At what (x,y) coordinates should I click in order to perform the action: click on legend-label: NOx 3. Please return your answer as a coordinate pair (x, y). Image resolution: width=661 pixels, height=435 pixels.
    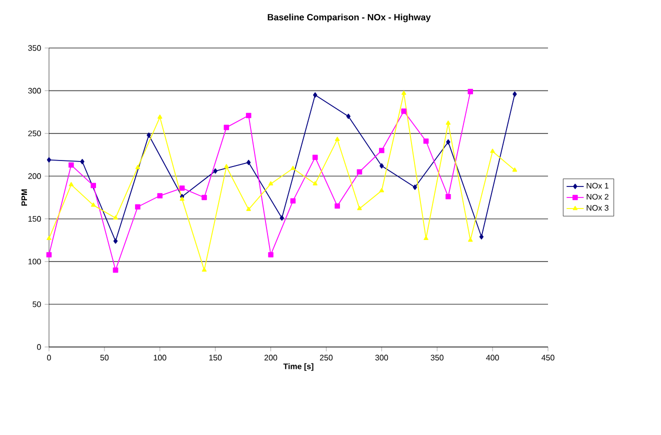
    Looking at the image, I should click on (597, 208).